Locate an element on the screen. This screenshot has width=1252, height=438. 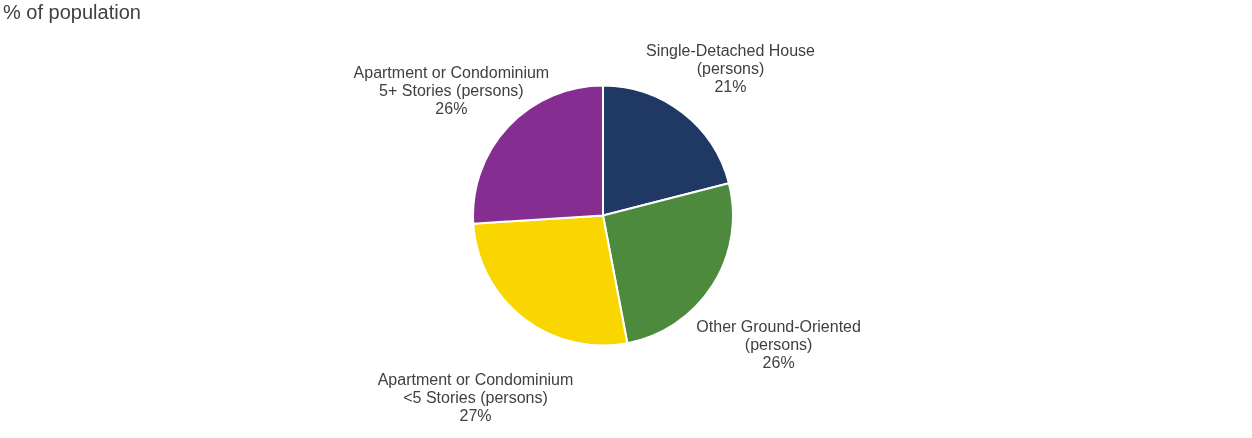
text: % of population is located at coordinates (72, 12).